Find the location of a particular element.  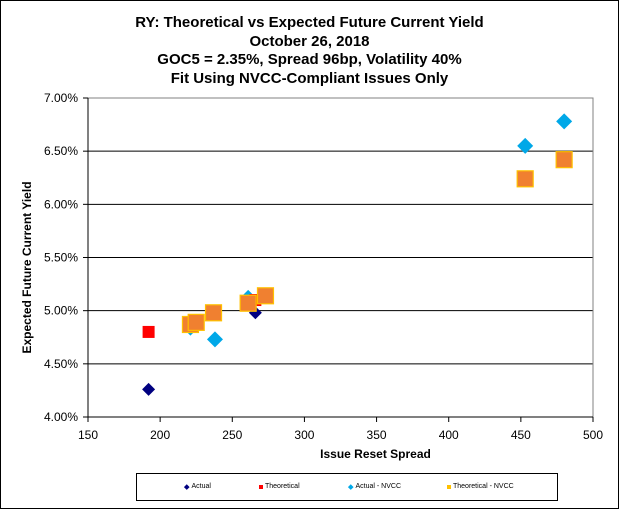

y-axis-ticks: 4.00% 4.50% 5.00% 5.50% 6.00% 6.50% 7.00% is located at coordinates (66, 257).